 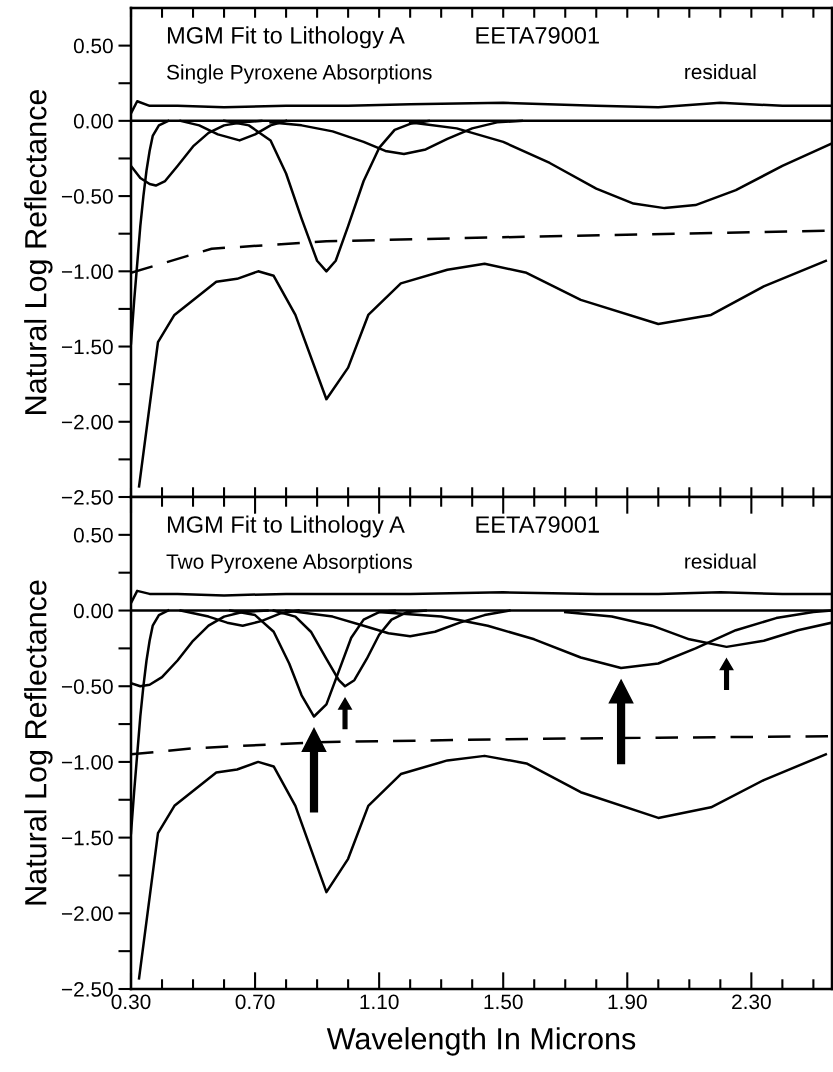 What do you see at coordinates (289, 563) in the screenshot?
I see `annotation: Two Pyroxene Absorptions` at bounding box center [289, 563].